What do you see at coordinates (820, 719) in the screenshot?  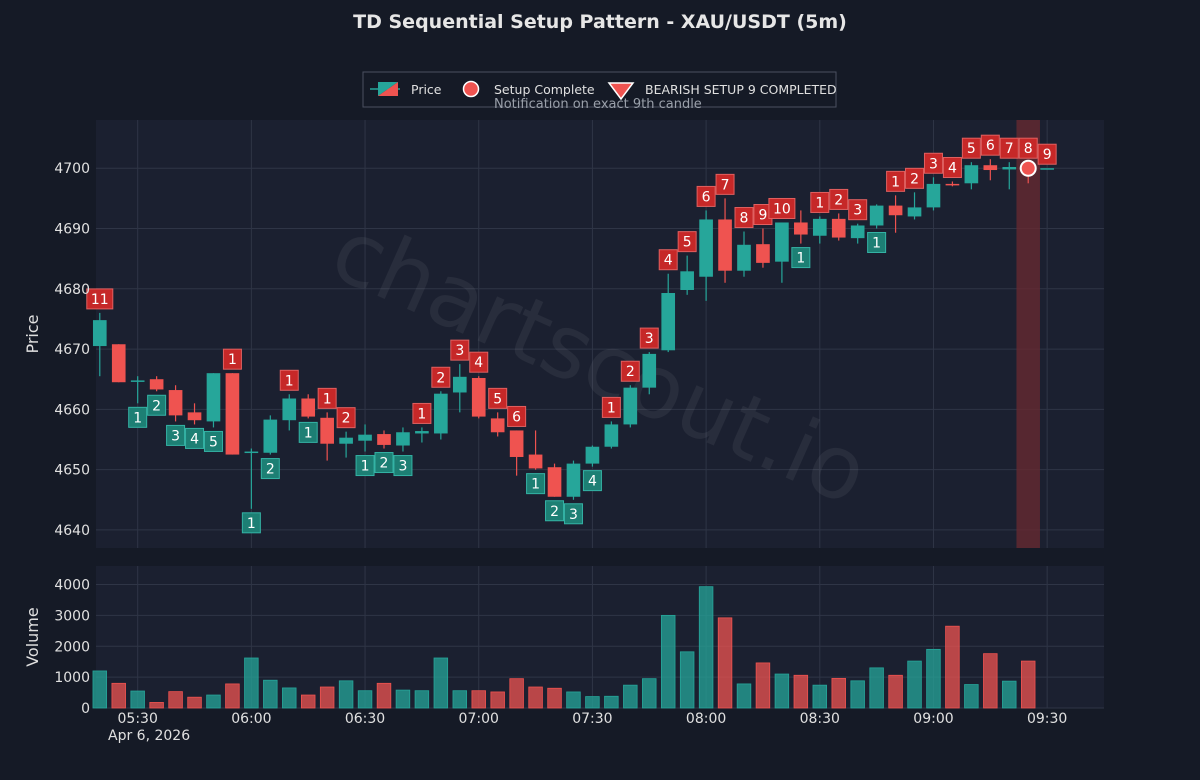 I see `time-tick-label: 08:30` at bounding box center [820, 719].